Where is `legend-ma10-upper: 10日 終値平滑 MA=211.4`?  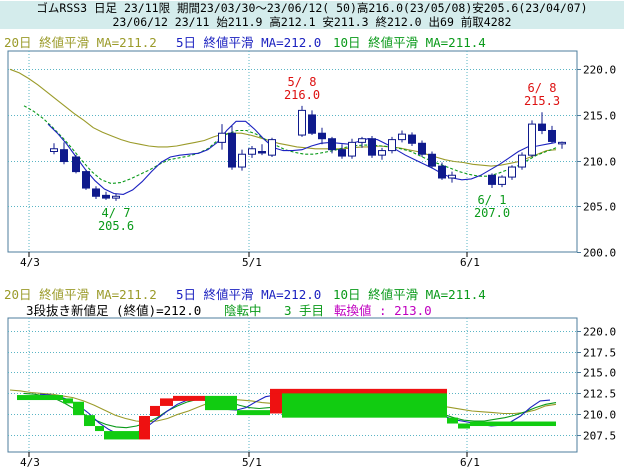
legend-ma10-upper: 10日 終値平滑 MA=211.4 is located at coordinates (409, 42).